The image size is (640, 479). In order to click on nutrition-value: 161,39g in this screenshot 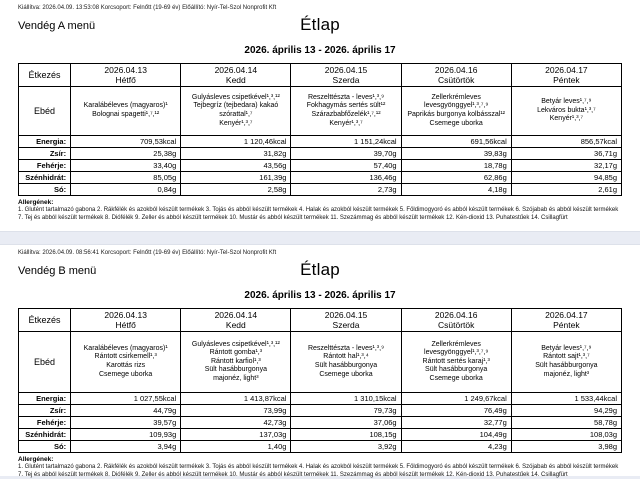, I will do `click(236, 177)`.